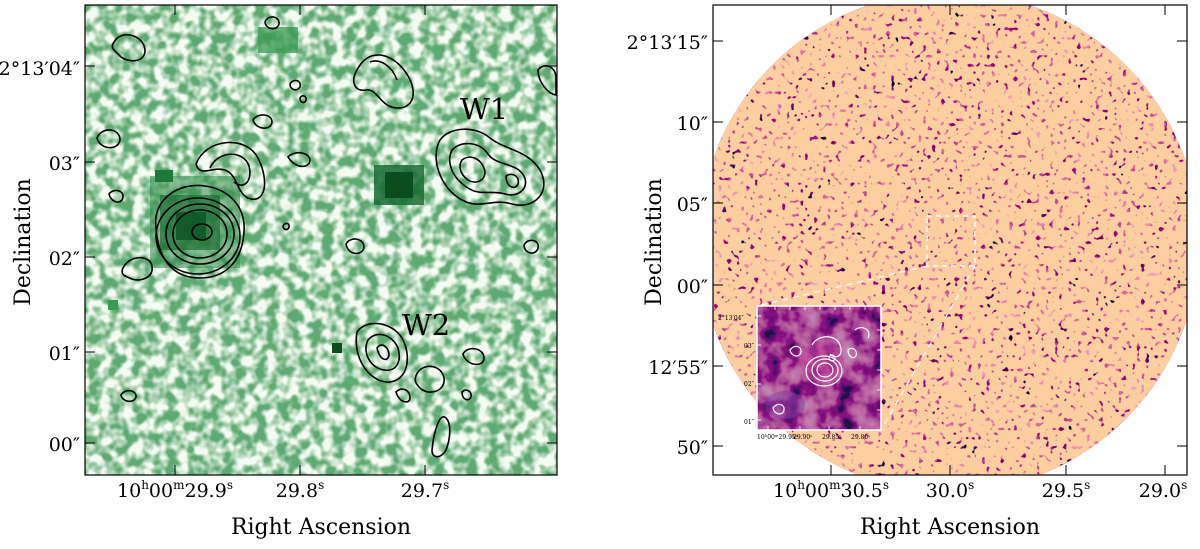  I want to click on label-w1: W1, so click(484, 109).